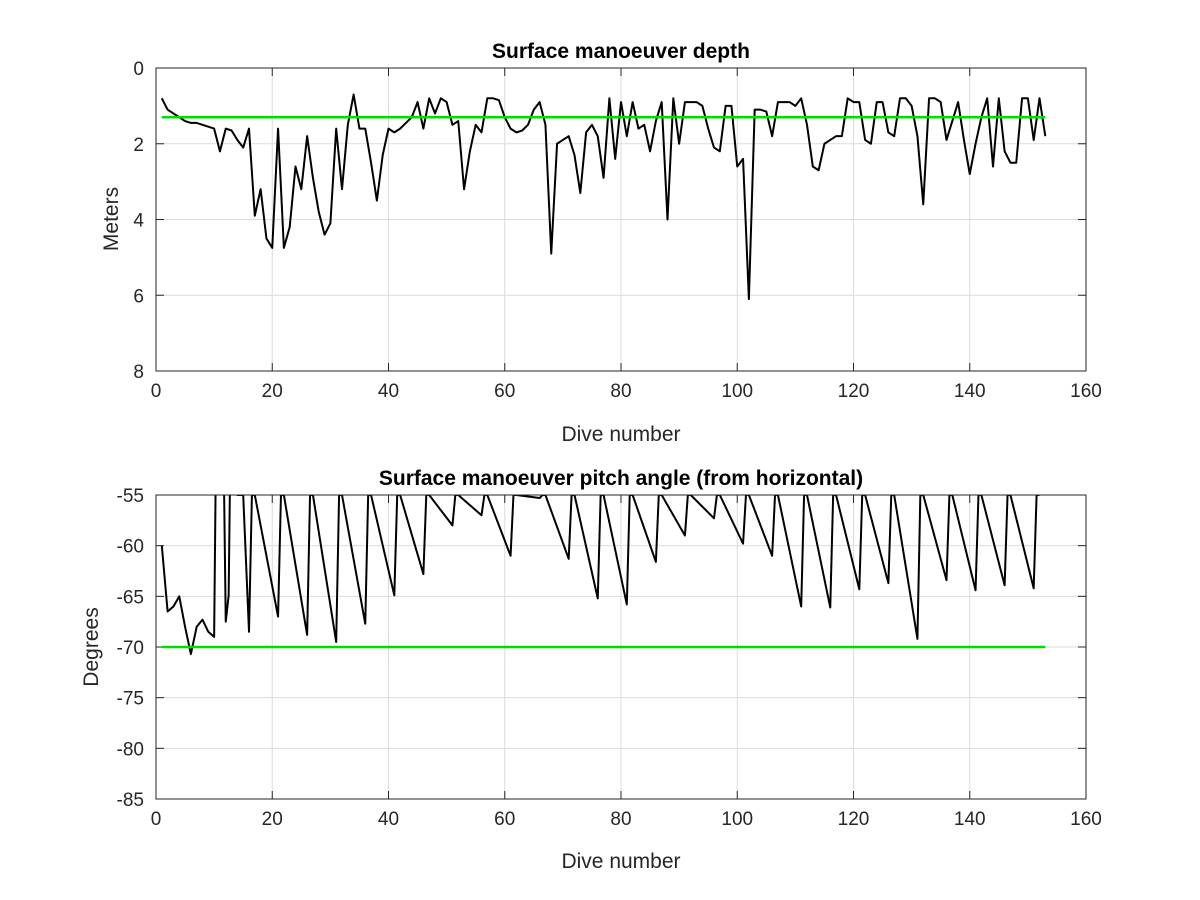 The image size is (1200, 900). What do you see at coordinates (970, 391) in the screenshot?
I see `depth-chart-xtick-label: 140` at bounding box center [970, 391].